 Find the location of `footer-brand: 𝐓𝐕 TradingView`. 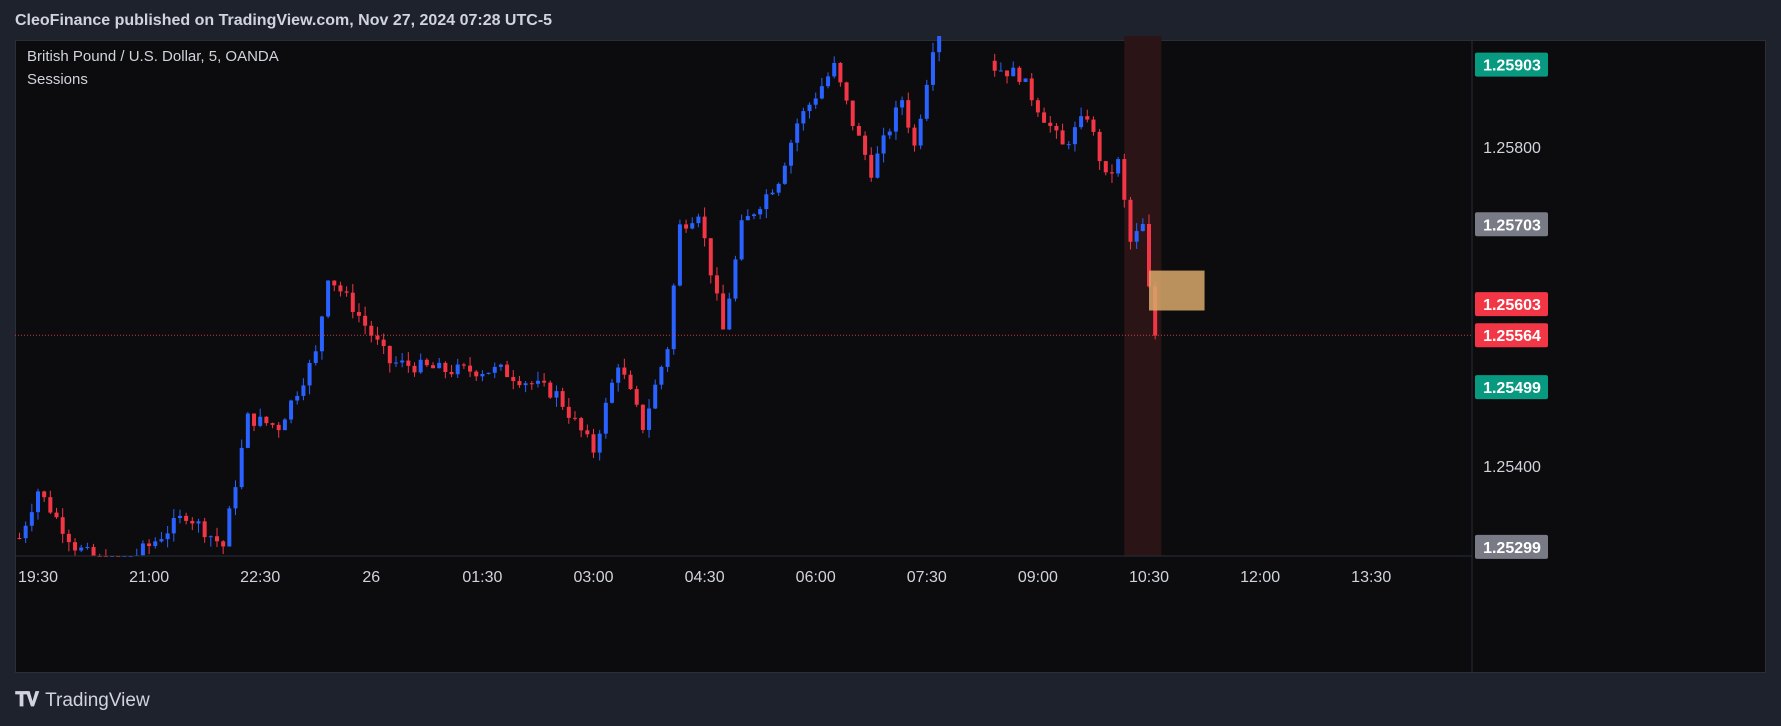

footer-brand: 𝐓𝐕 TradingView is located at coordinates (82, 700).